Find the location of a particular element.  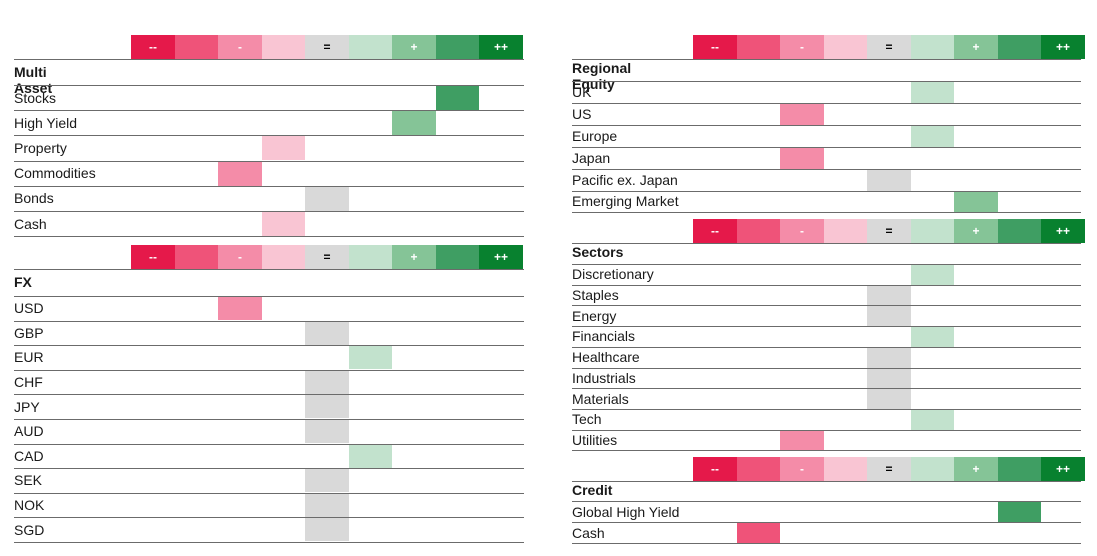

section-title: Regional Equity is located at coordinates (602, 76).